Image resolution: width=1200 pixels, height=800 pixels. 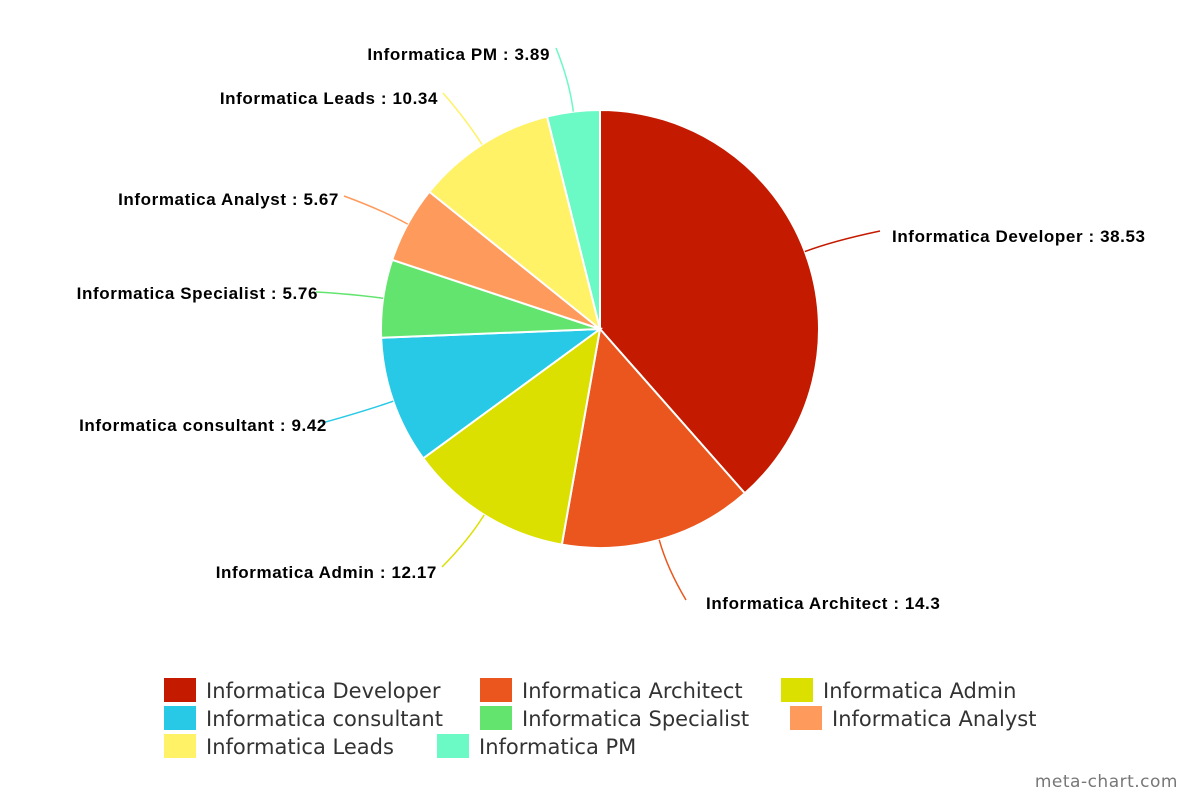 I want to click on leader-line-informatica-consultant, so click(x=357, y=412).